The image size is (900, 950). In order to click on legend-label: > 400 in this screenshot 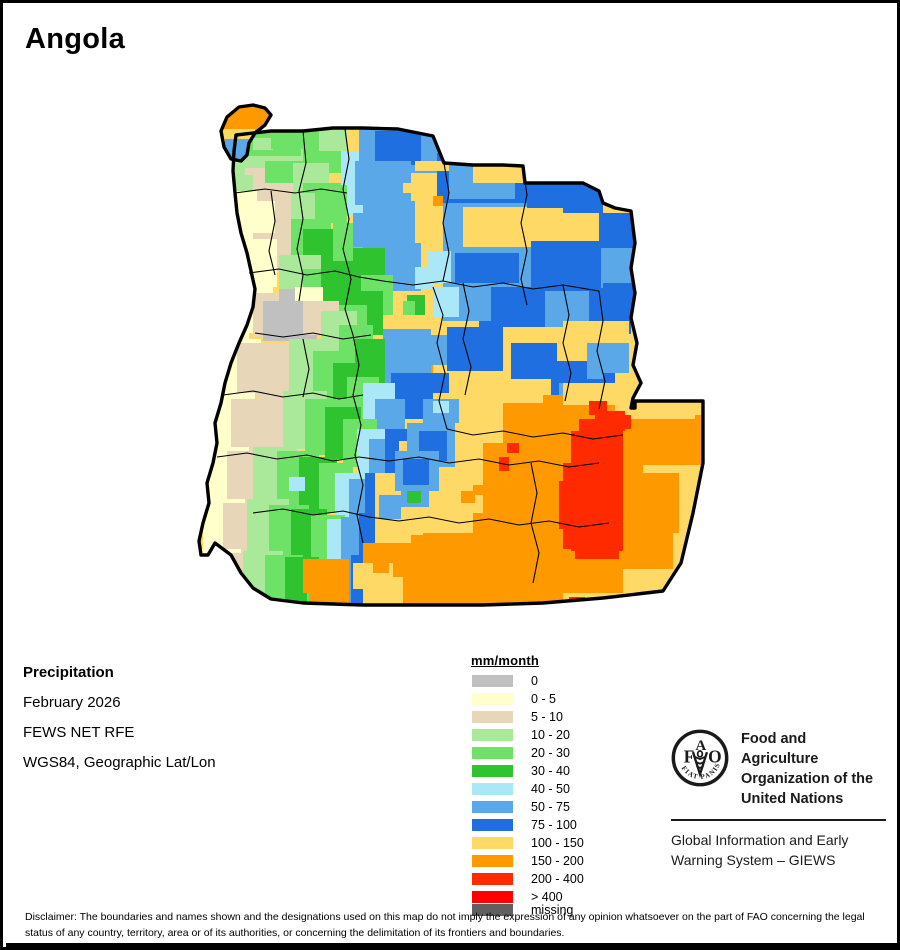, I will do `click(547, 897)`.